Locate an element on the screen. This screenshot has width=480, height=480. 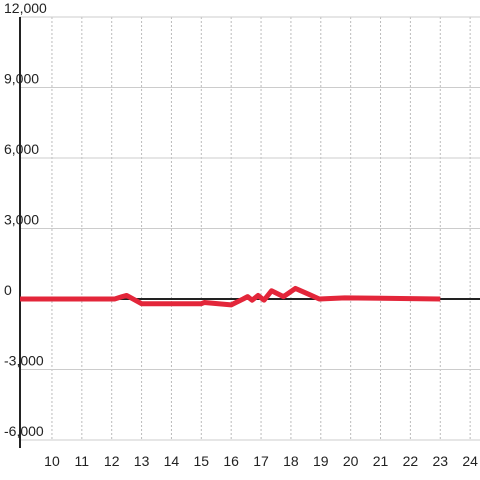
x-tick-label: 22 is located at coordinates (411, 461).